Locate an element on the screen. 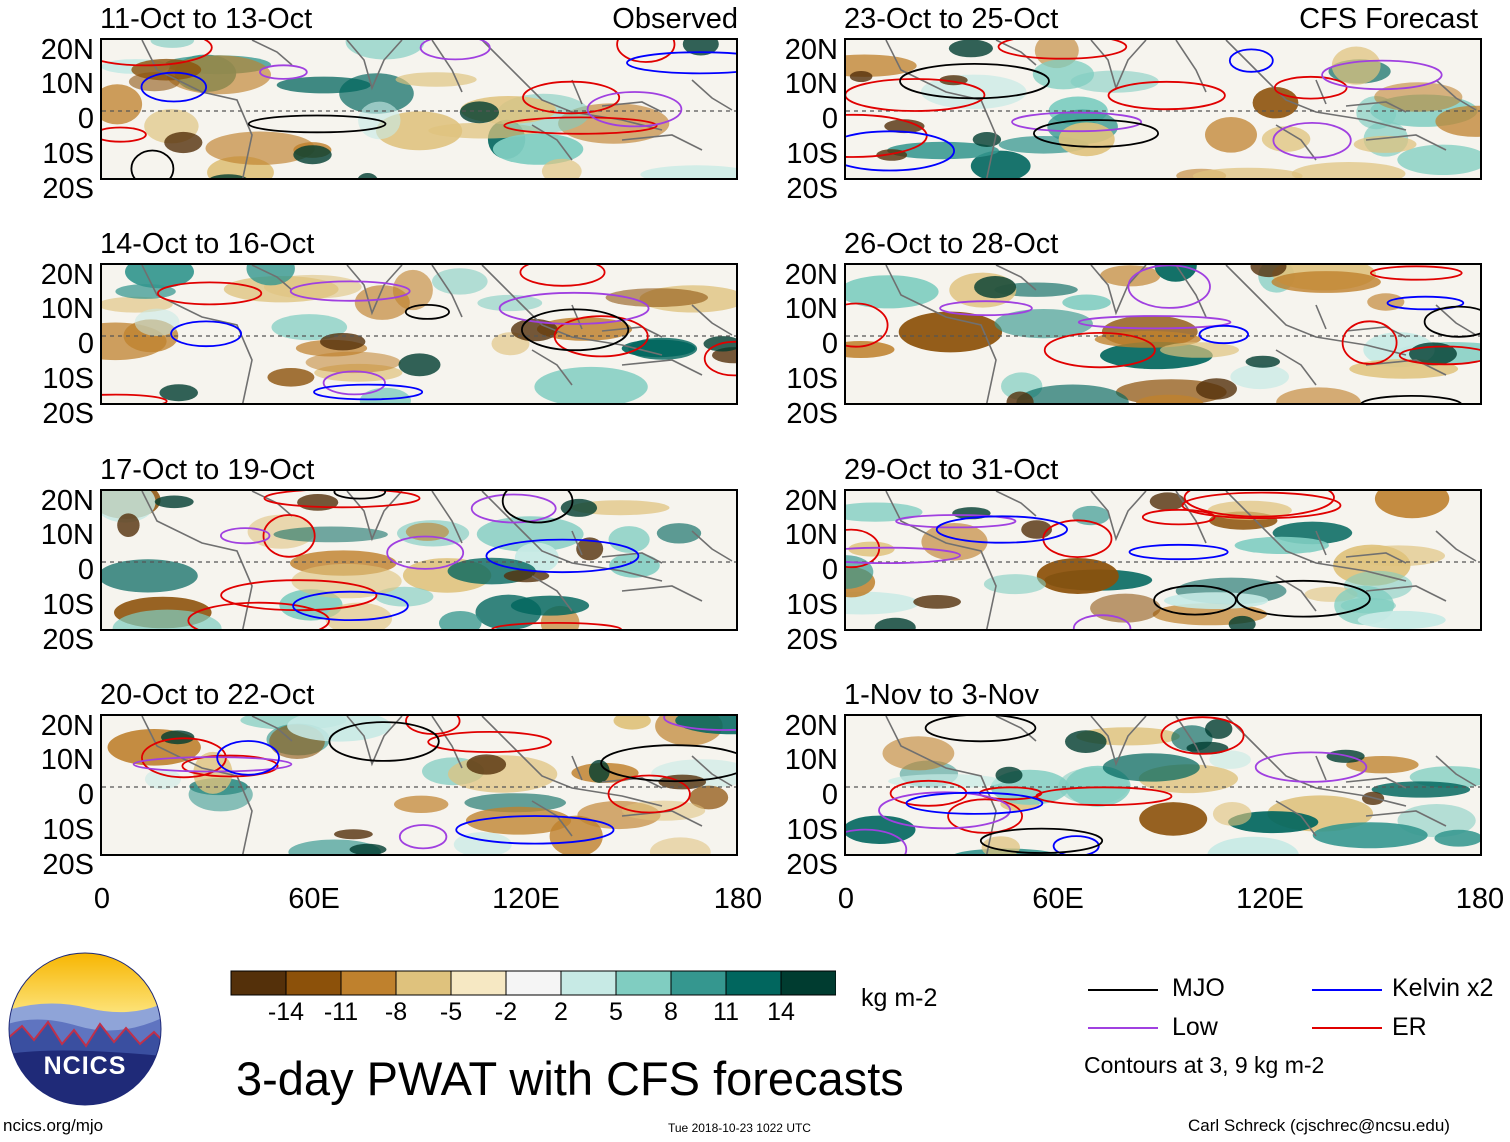  colorbar-tick-label: 14 is located at coordinates (781, 1012).